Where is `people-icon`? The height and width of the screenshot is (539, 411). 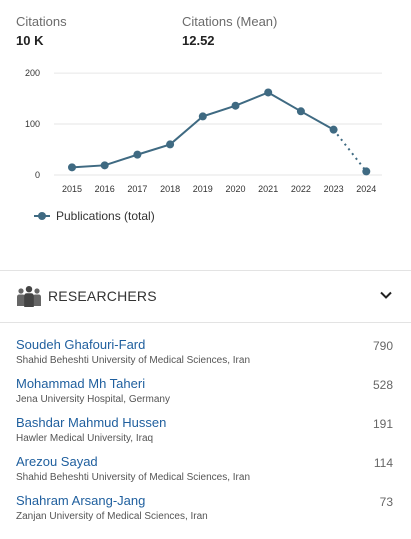
people-icon is located at coordinates (29, 296).